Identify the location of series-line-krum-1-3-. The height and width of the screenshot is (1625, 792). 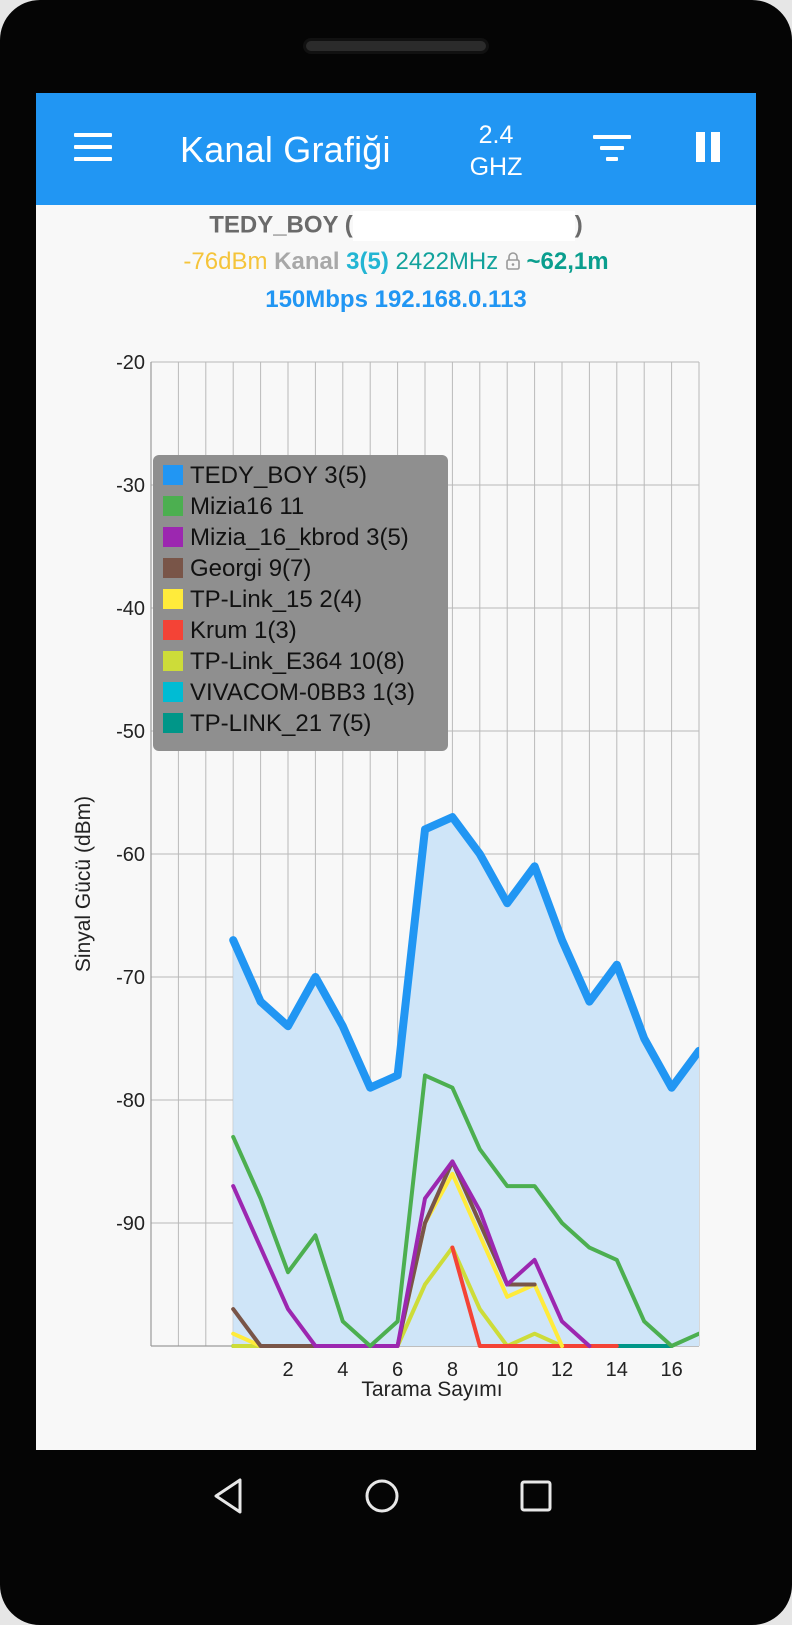
(534, 1296).